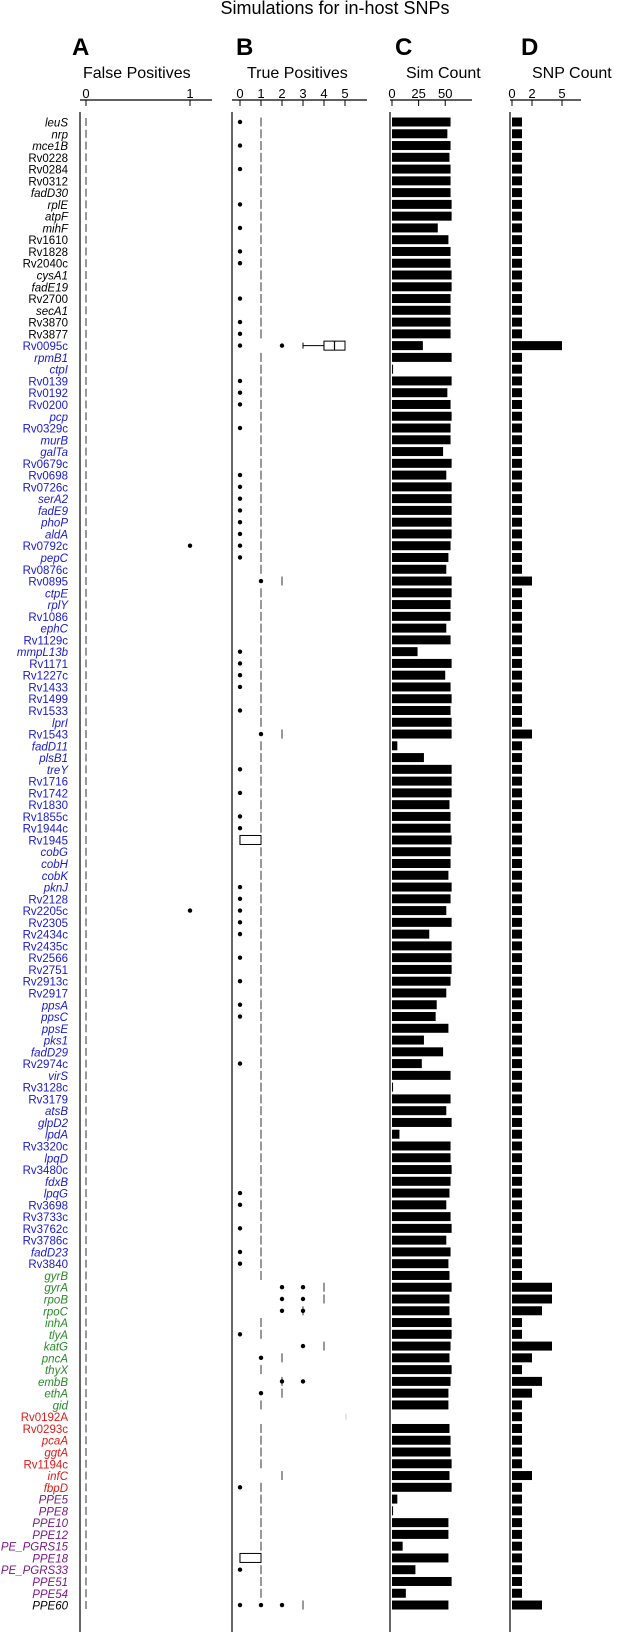  What do you see at coordinates (50, 194) in the screenshot?
I see `gene-label: fadD30` at bounding box center [50, 194].